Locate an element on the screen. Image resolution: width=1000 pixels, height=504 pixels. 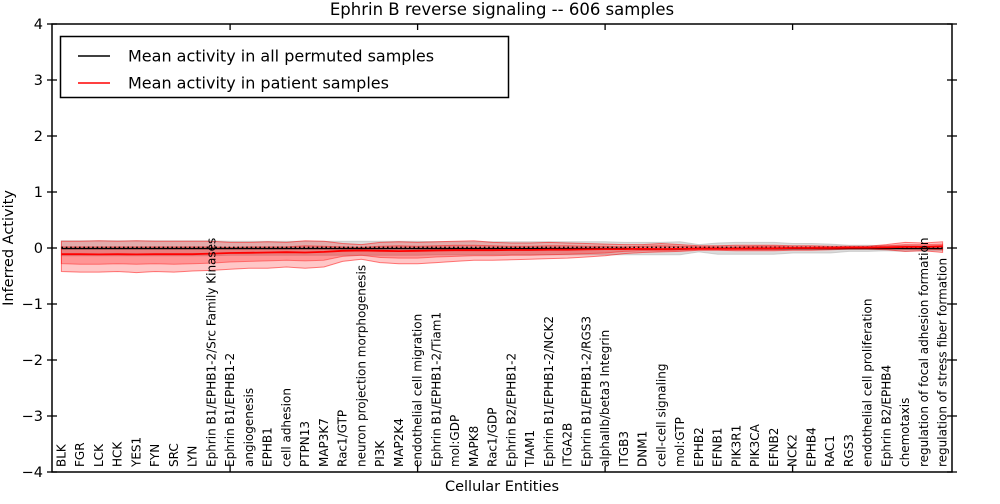
x-category-label: cell-cell signaling is located at coordinates (661, 416).